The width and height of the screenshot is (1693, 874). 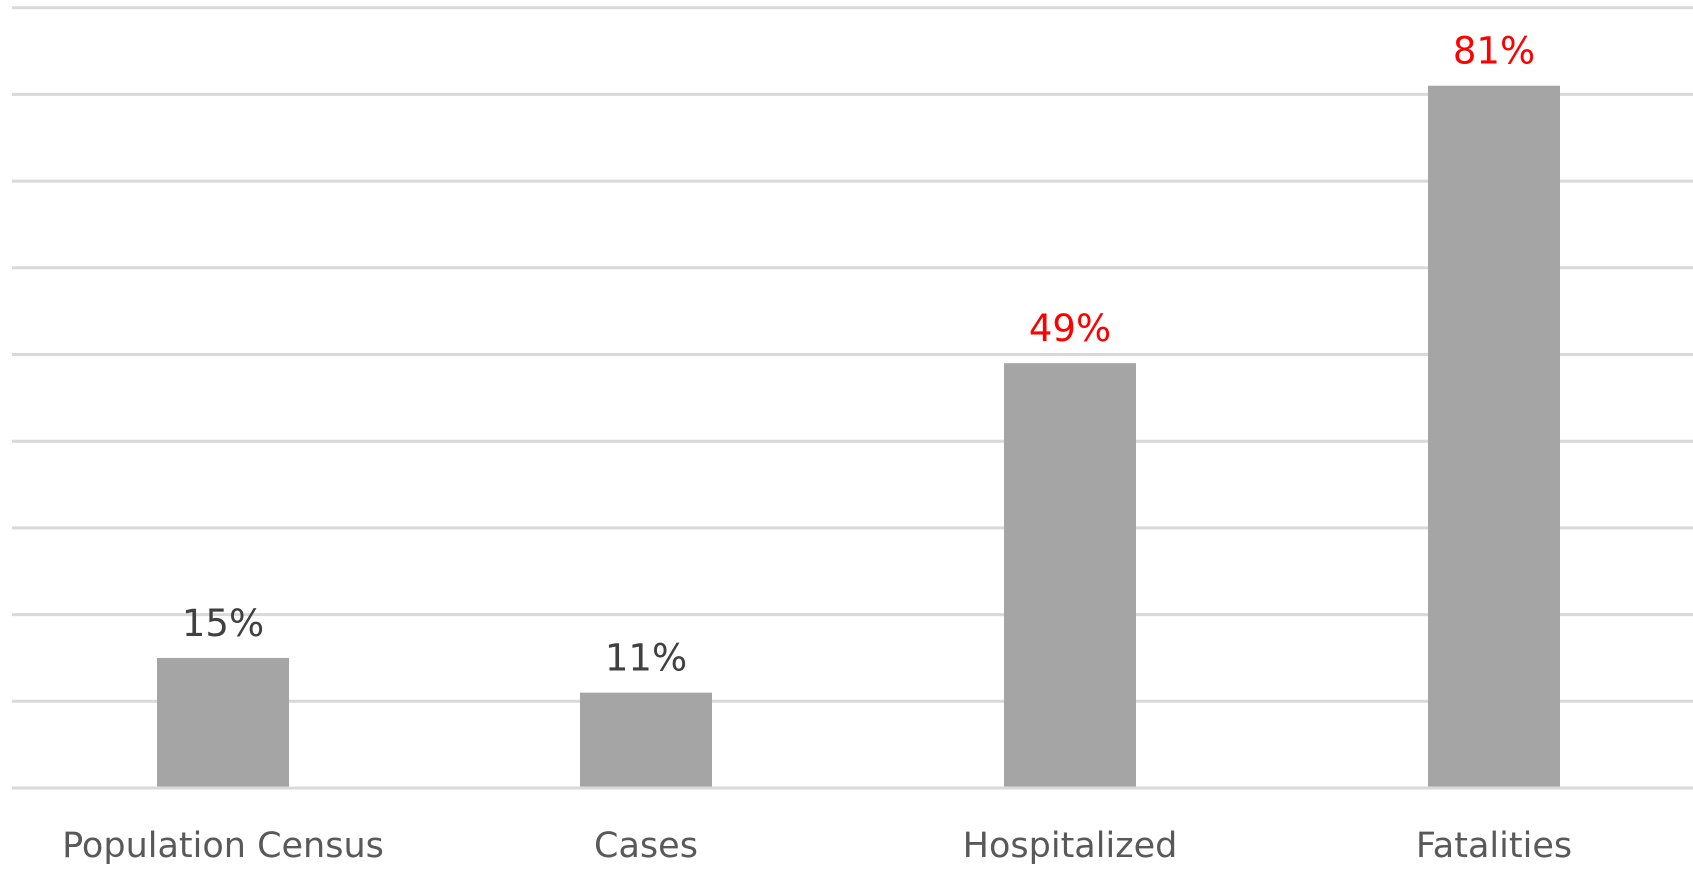 I want to click on category-label: Hospitalized, so click(x=1070, y=846).